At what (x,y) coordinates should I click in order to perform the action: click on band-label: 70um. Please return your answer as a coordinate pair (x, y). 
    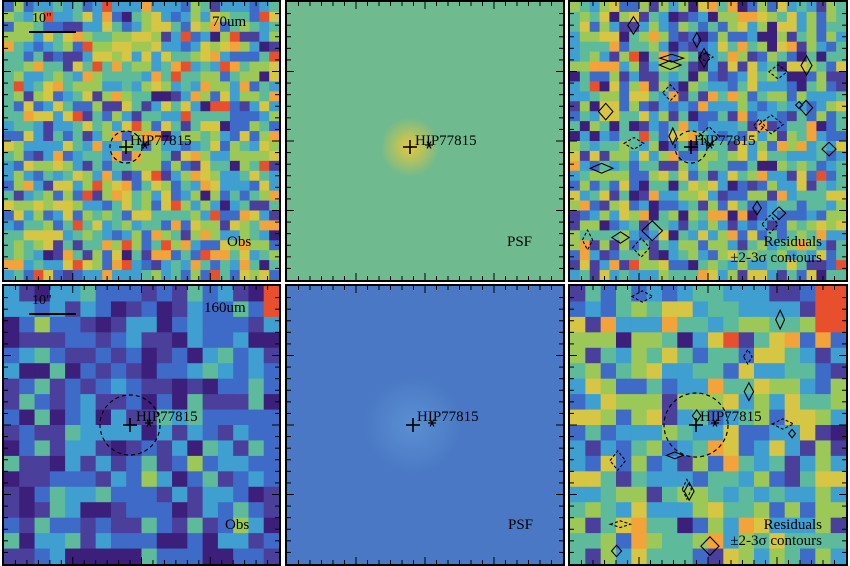
    Looking at the image, I should click on (229, 22).